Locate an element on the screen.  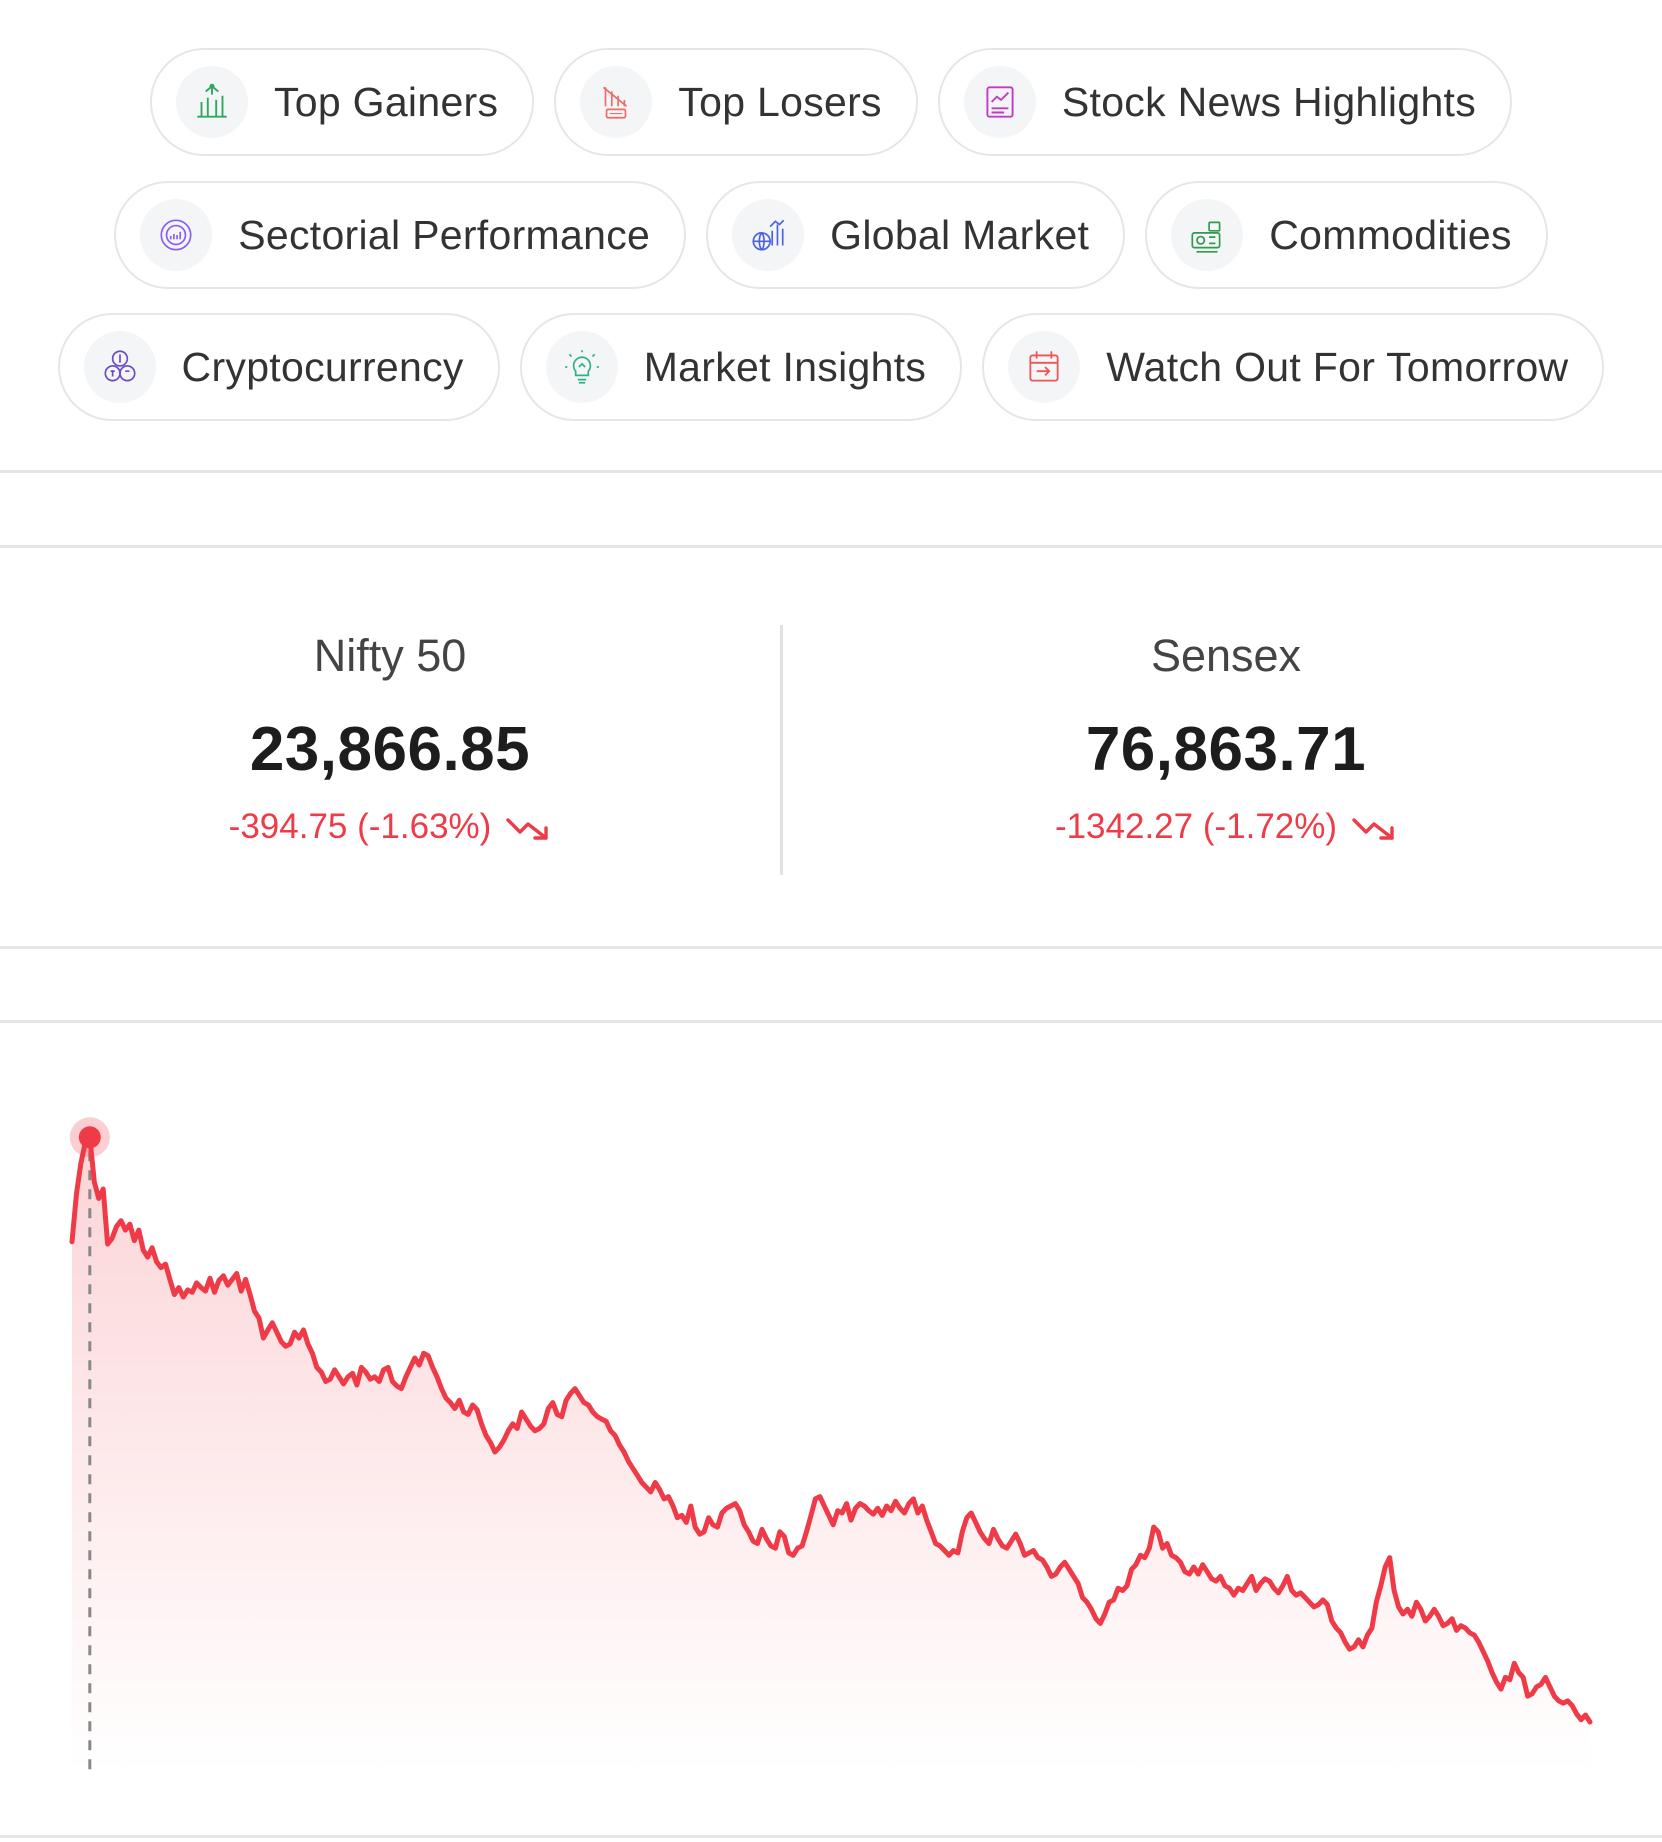
watch-out-for-tomorrow-label: Watch Out For Tomorrow is located at coordinates (1337, 366).